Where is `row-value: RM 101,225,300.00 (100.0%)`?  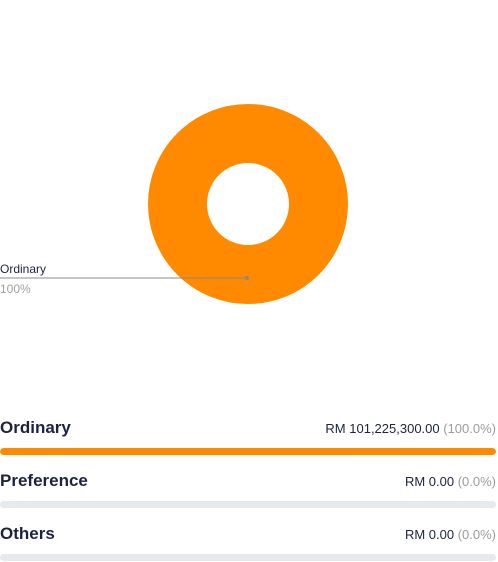 row-value: RM 101,225,300.00 (100.0%) is located at coordinates (410, 428).